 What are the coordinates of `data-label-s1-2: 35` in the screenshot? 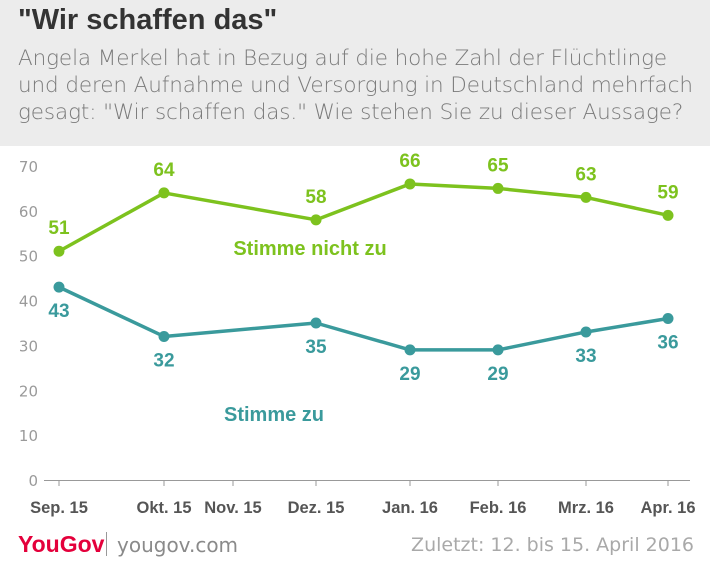 It's located at (316, 347).